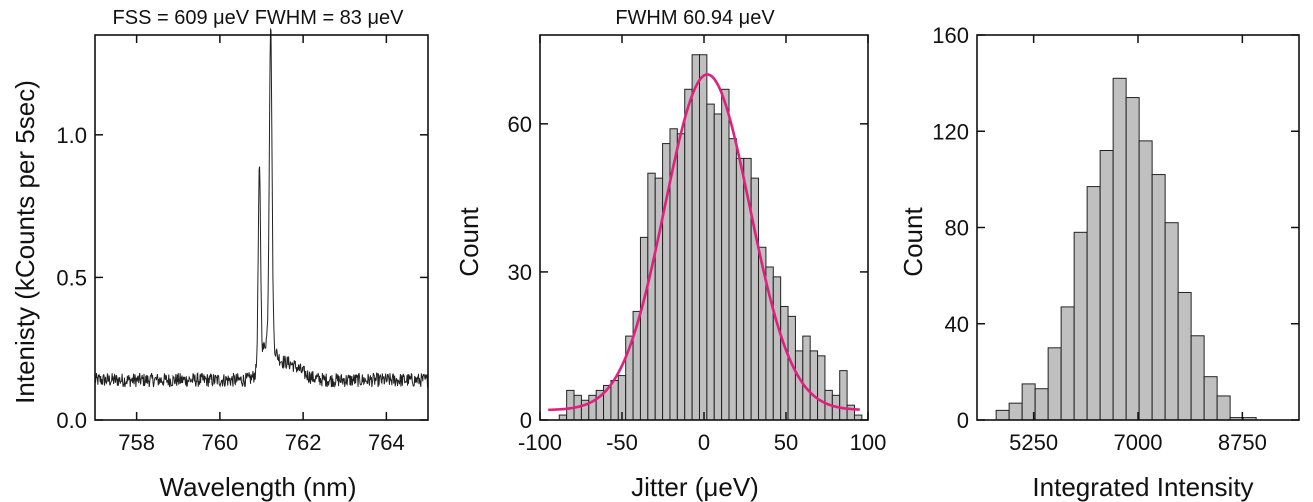  Describe the element at coordinates (950, 35) in the screenshot. I see `p3-ytick-label: 160` at that location.